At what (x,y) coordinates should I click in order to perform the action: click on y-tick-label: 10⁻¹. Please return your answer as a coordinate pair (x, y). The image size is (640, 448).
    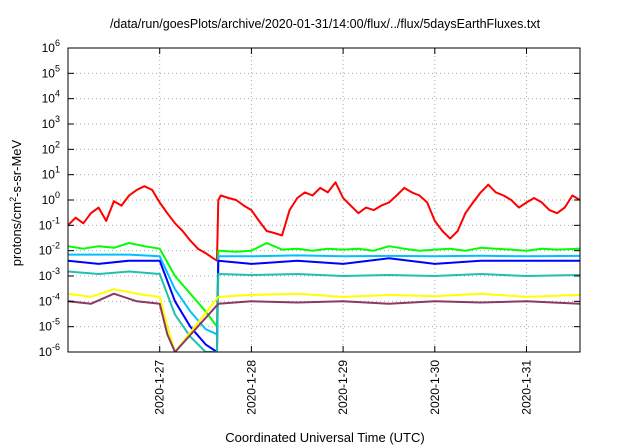
    Looking at the image, I should click on (49, 223).